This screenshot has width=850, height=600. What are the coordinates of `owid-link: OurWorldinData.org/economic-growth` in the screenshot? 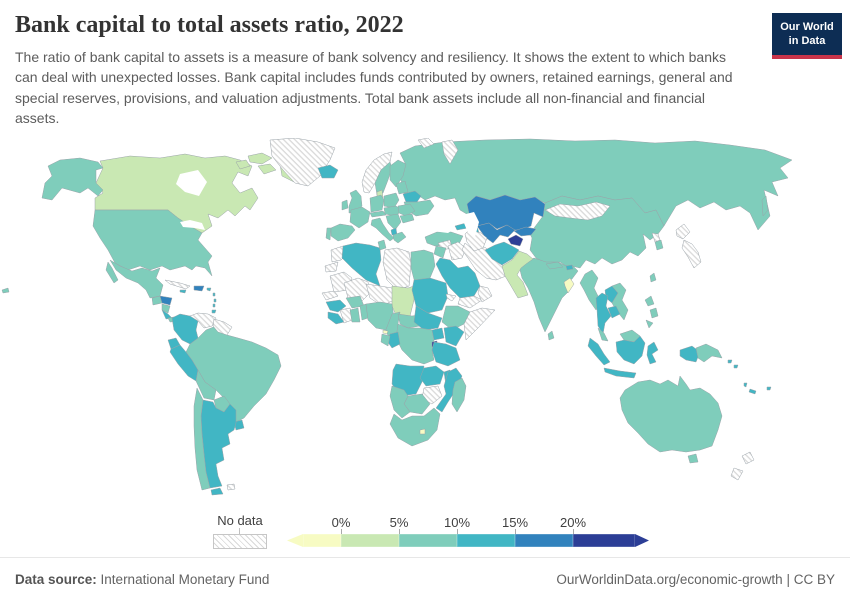 It's located at (669, 579).